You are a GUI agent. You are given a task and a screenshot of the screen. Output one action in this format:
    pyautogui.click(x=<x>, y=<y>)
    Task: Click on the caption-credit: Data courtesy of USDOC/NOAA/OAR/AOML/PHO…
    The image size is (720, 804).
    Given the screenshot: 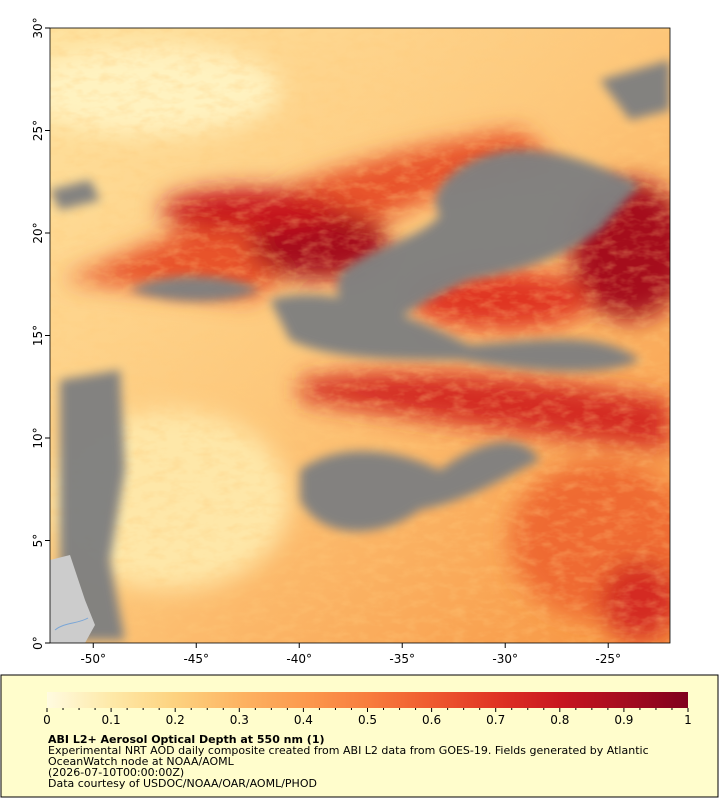 What is the action you would take?
    pyautogui.click(x=182, y=783)
    